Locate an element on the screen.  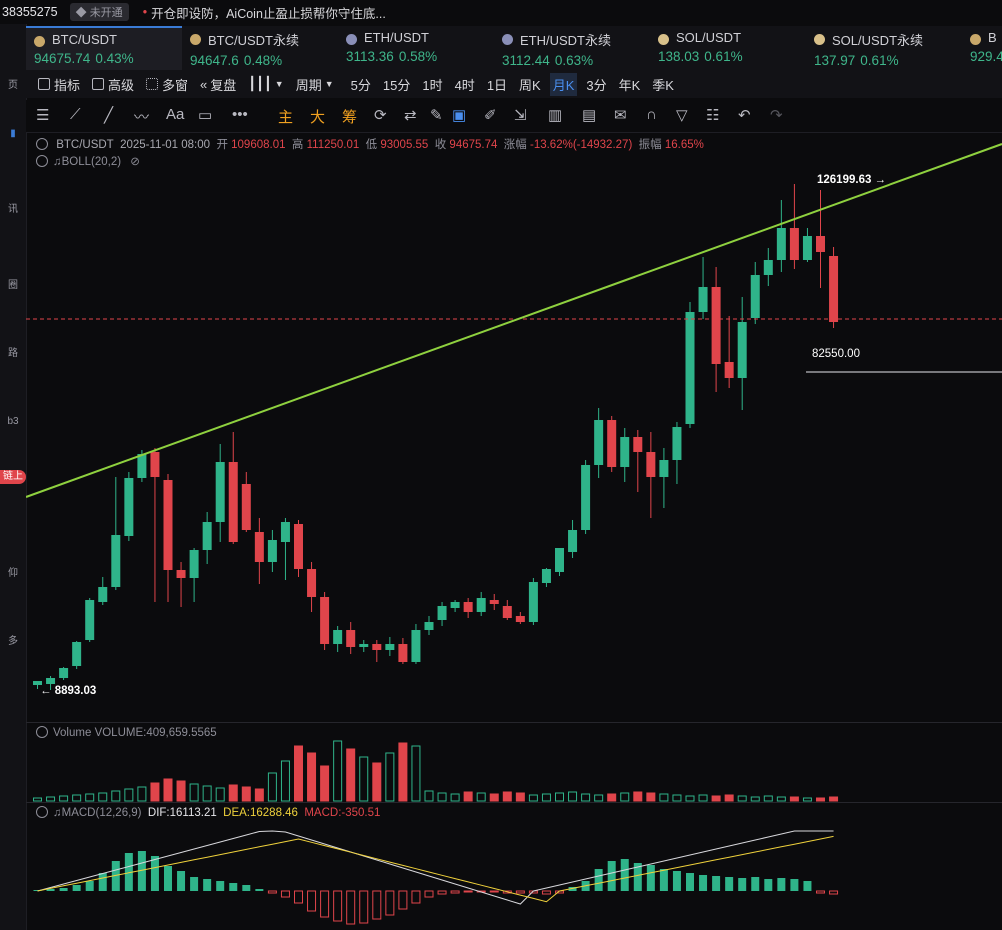
chart-type-dropdown: ┃┃┃ ▼ is located at coordinates (265, 84).